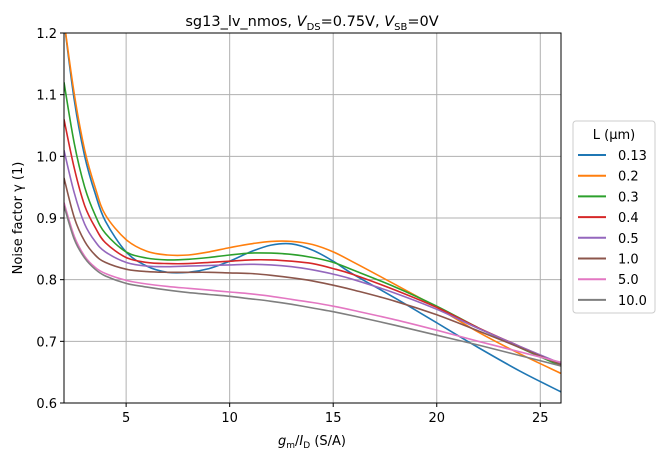  Describe the element at coordinates (628, 218) in the screenshot. I see `legend-label: 0.4` at that location.